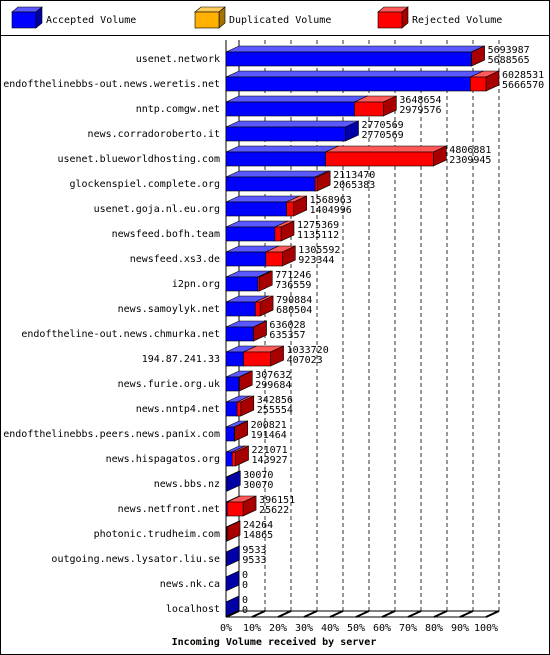 The height and width of the screenshot is (655, 550). Describe the element at coordinates (470, 160) in the screenshot. I see `accepted-label: 2309945` at that location.